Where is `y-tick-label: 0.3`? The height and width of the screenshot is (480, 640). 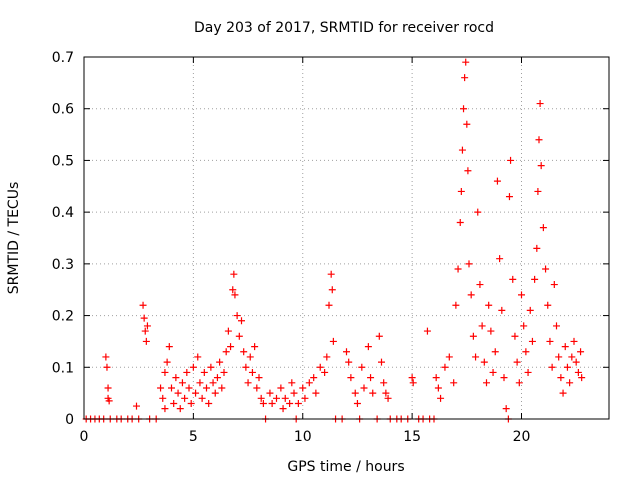 y-tick-label: 0.3 is located at coordinates (63, 265).